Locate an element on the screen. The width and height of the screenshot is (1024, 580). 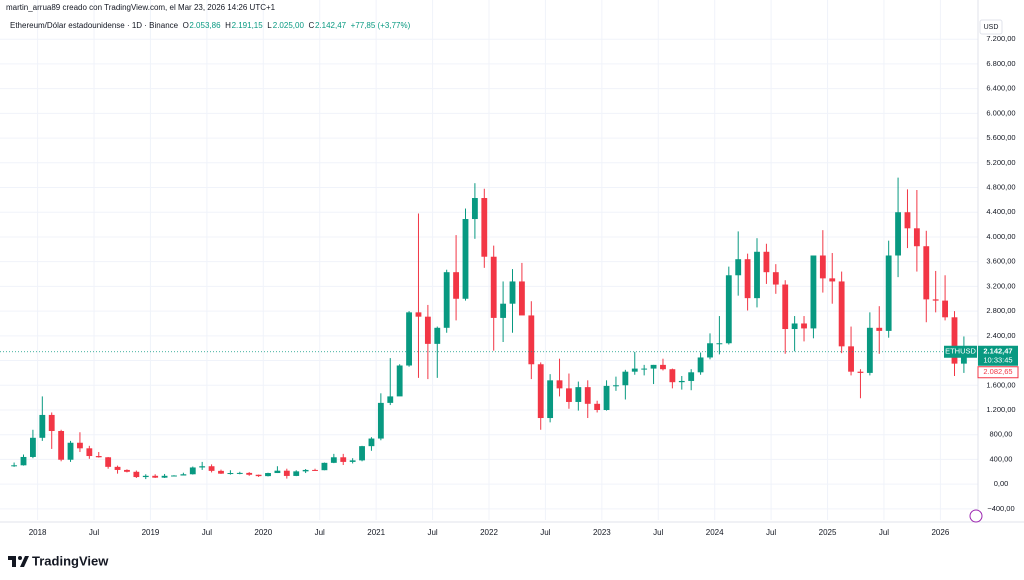
x-tick-label: 2026 is located at coordinates (940, 532).